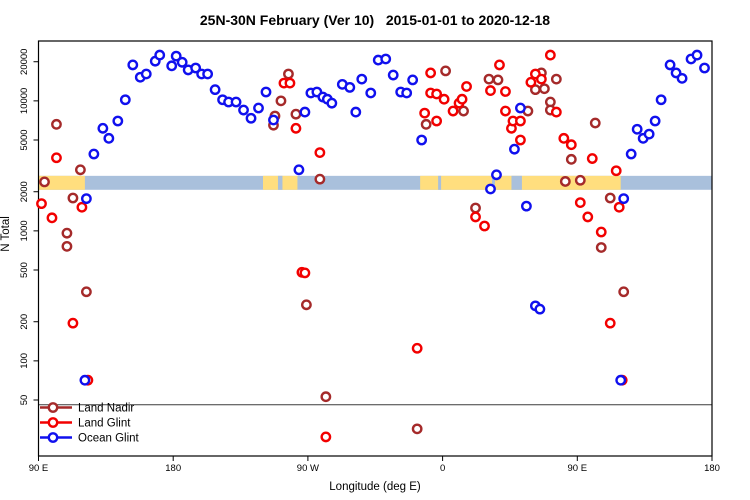  I want to click on y-tick-label: 200, so click(24, 322).